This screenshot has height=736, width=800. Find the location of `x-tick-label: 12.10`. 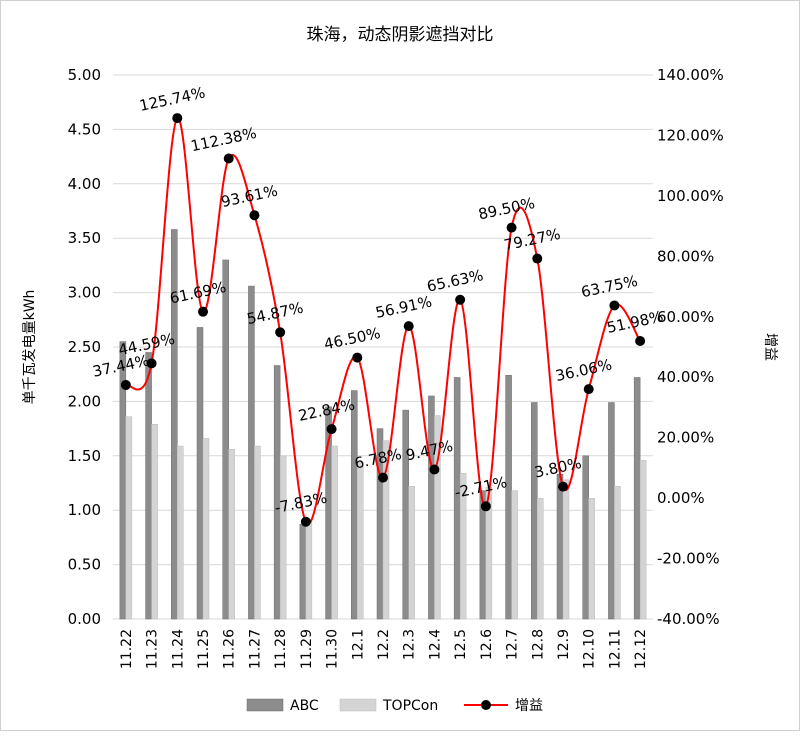

x-tick-label: 12.10 is located at coordinates (590, 649).